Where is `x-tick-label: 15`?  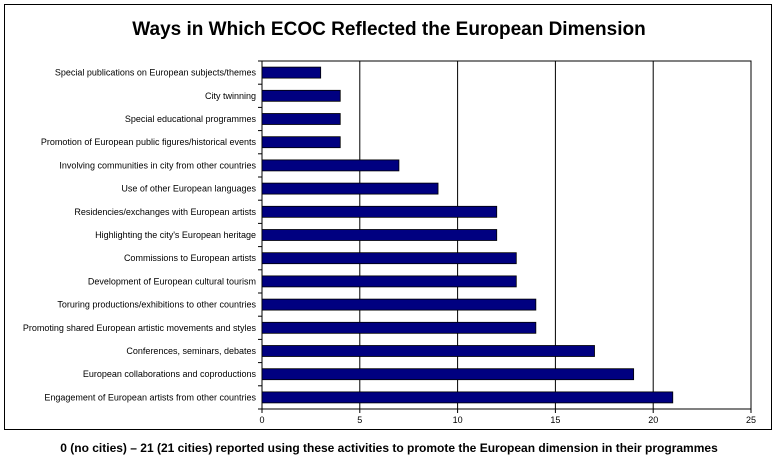
x-tick-label: 15 is located at coordinates (555, 420).